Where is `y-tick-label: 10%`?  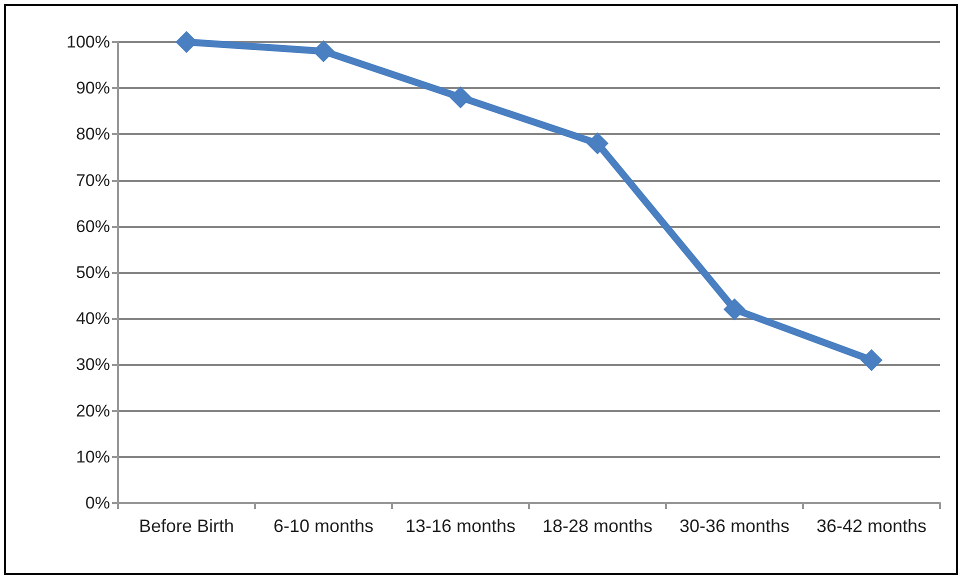
y-tick-label: 10% is located at coordinates (93, 456).